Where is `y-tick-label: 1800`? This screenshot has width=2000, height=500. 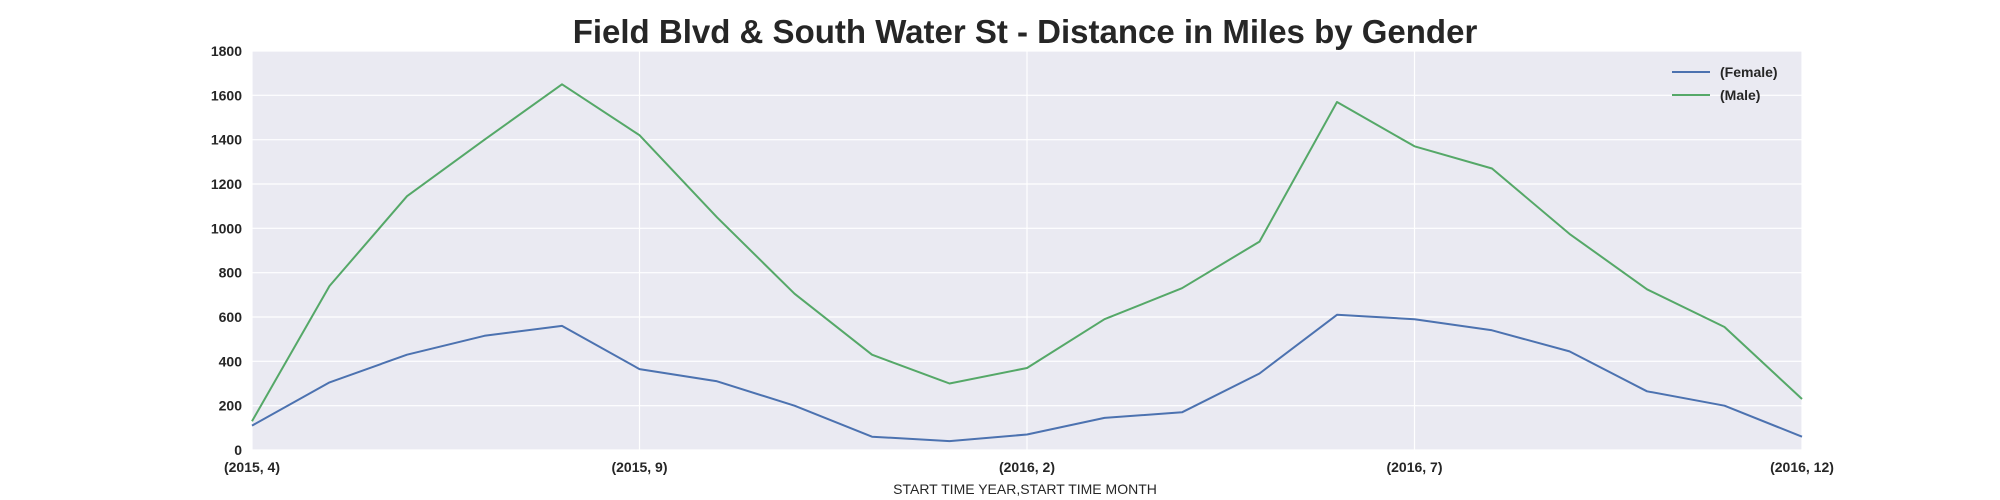
y-tick-label: 1800 is located at coordinates (226, 51).